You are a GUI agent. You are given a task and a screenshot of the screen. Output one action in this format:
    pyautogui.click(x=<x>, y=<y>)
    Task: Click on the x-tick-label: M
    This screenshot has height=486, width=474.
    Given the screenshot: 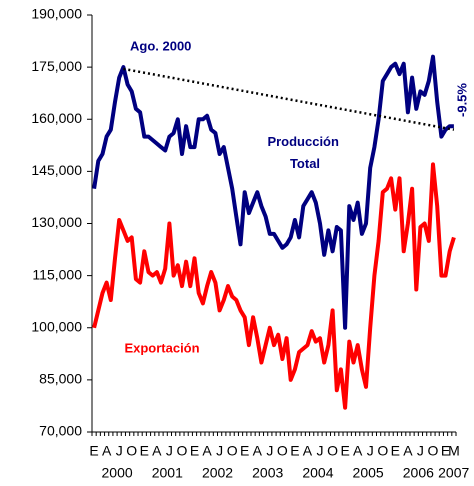 What is the action you would take?
    pyautogui.click(x=454, y=451)
    